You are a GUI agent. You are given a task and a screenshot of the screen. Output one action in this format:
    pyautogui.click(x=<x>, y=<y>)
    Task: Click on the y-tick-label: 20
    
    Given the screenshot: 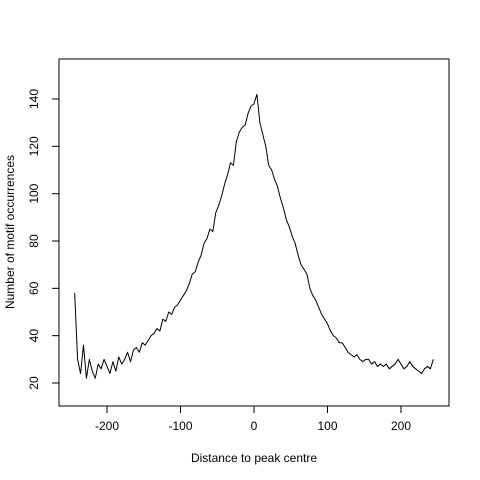 What is the action you would take?
    pyautogui.click(x=34, y=383)
    